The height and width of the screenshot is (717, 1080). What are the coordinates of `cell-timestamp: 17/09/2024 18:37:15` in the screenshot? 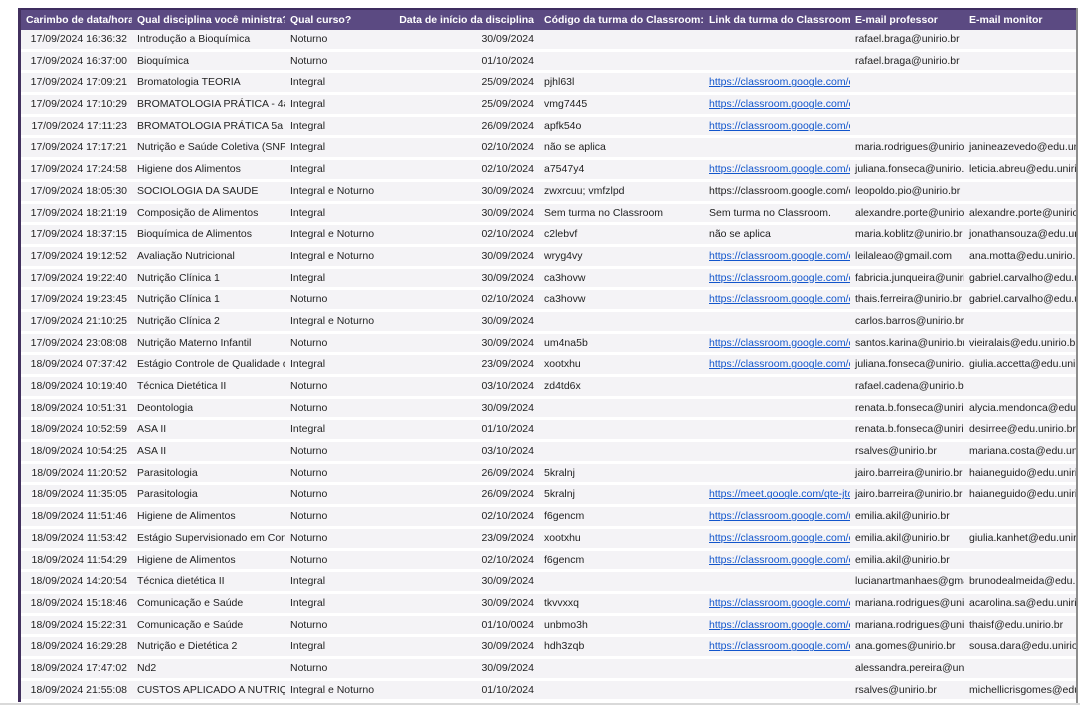 It's located at (78, 234).